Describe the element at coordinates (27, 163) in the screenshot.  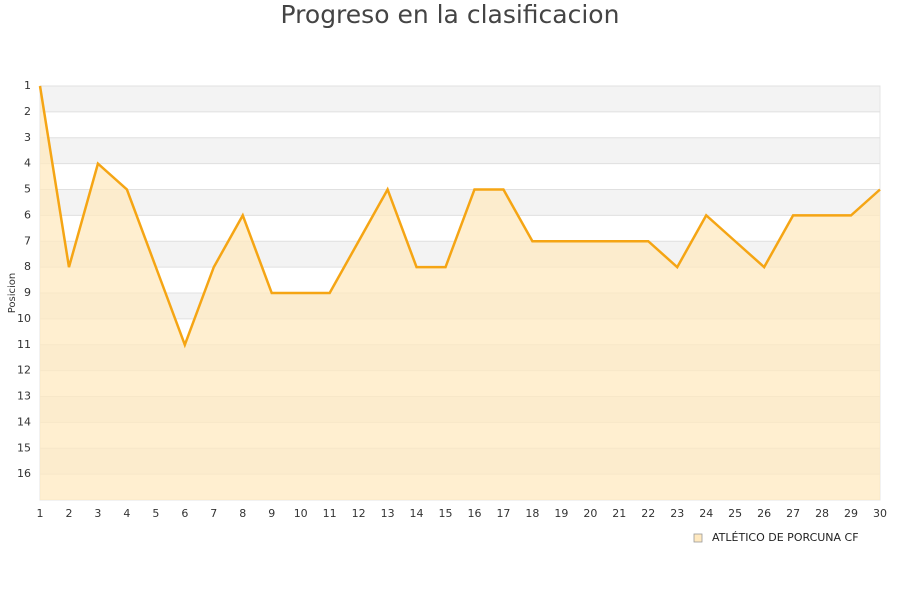
I see `y-tick-label: 4` at that location.